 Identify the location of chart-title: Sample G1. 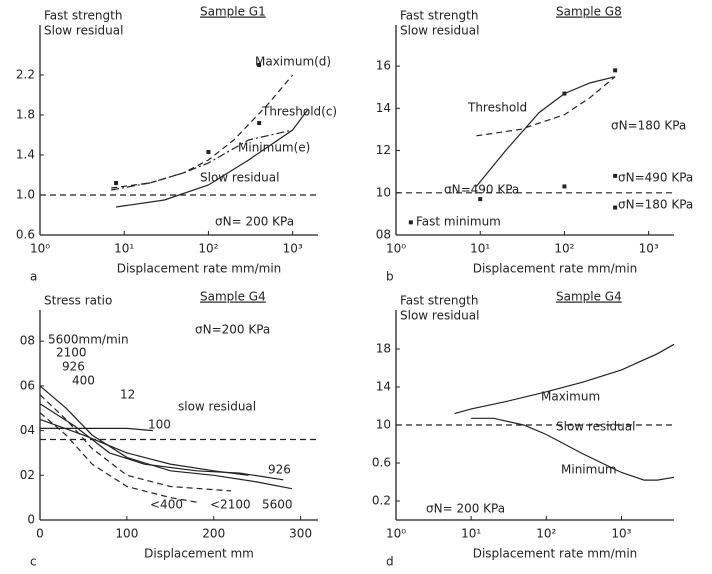
(233, 12).